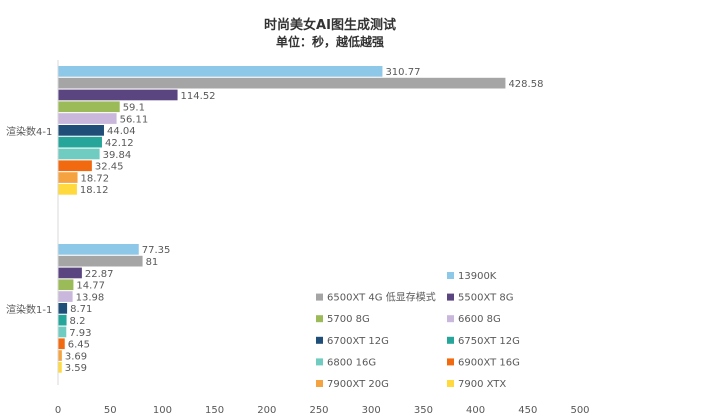  I want to click on data-label: 32.45, so click(109, 167).